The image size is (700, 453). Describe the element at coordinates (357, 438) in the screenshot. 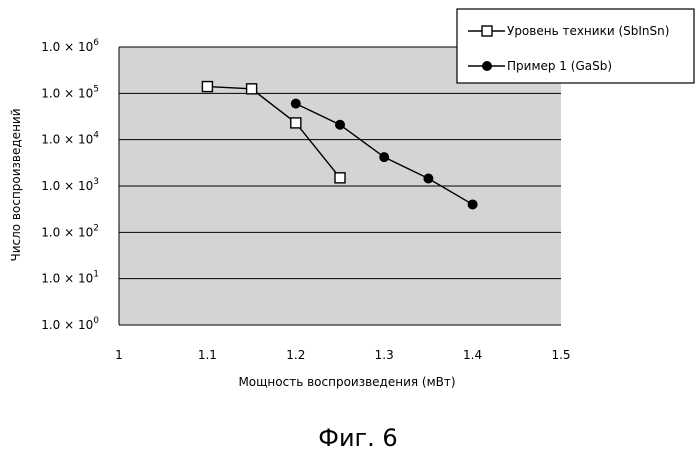

I see `figure-caption: Фиг. 6` at that location.